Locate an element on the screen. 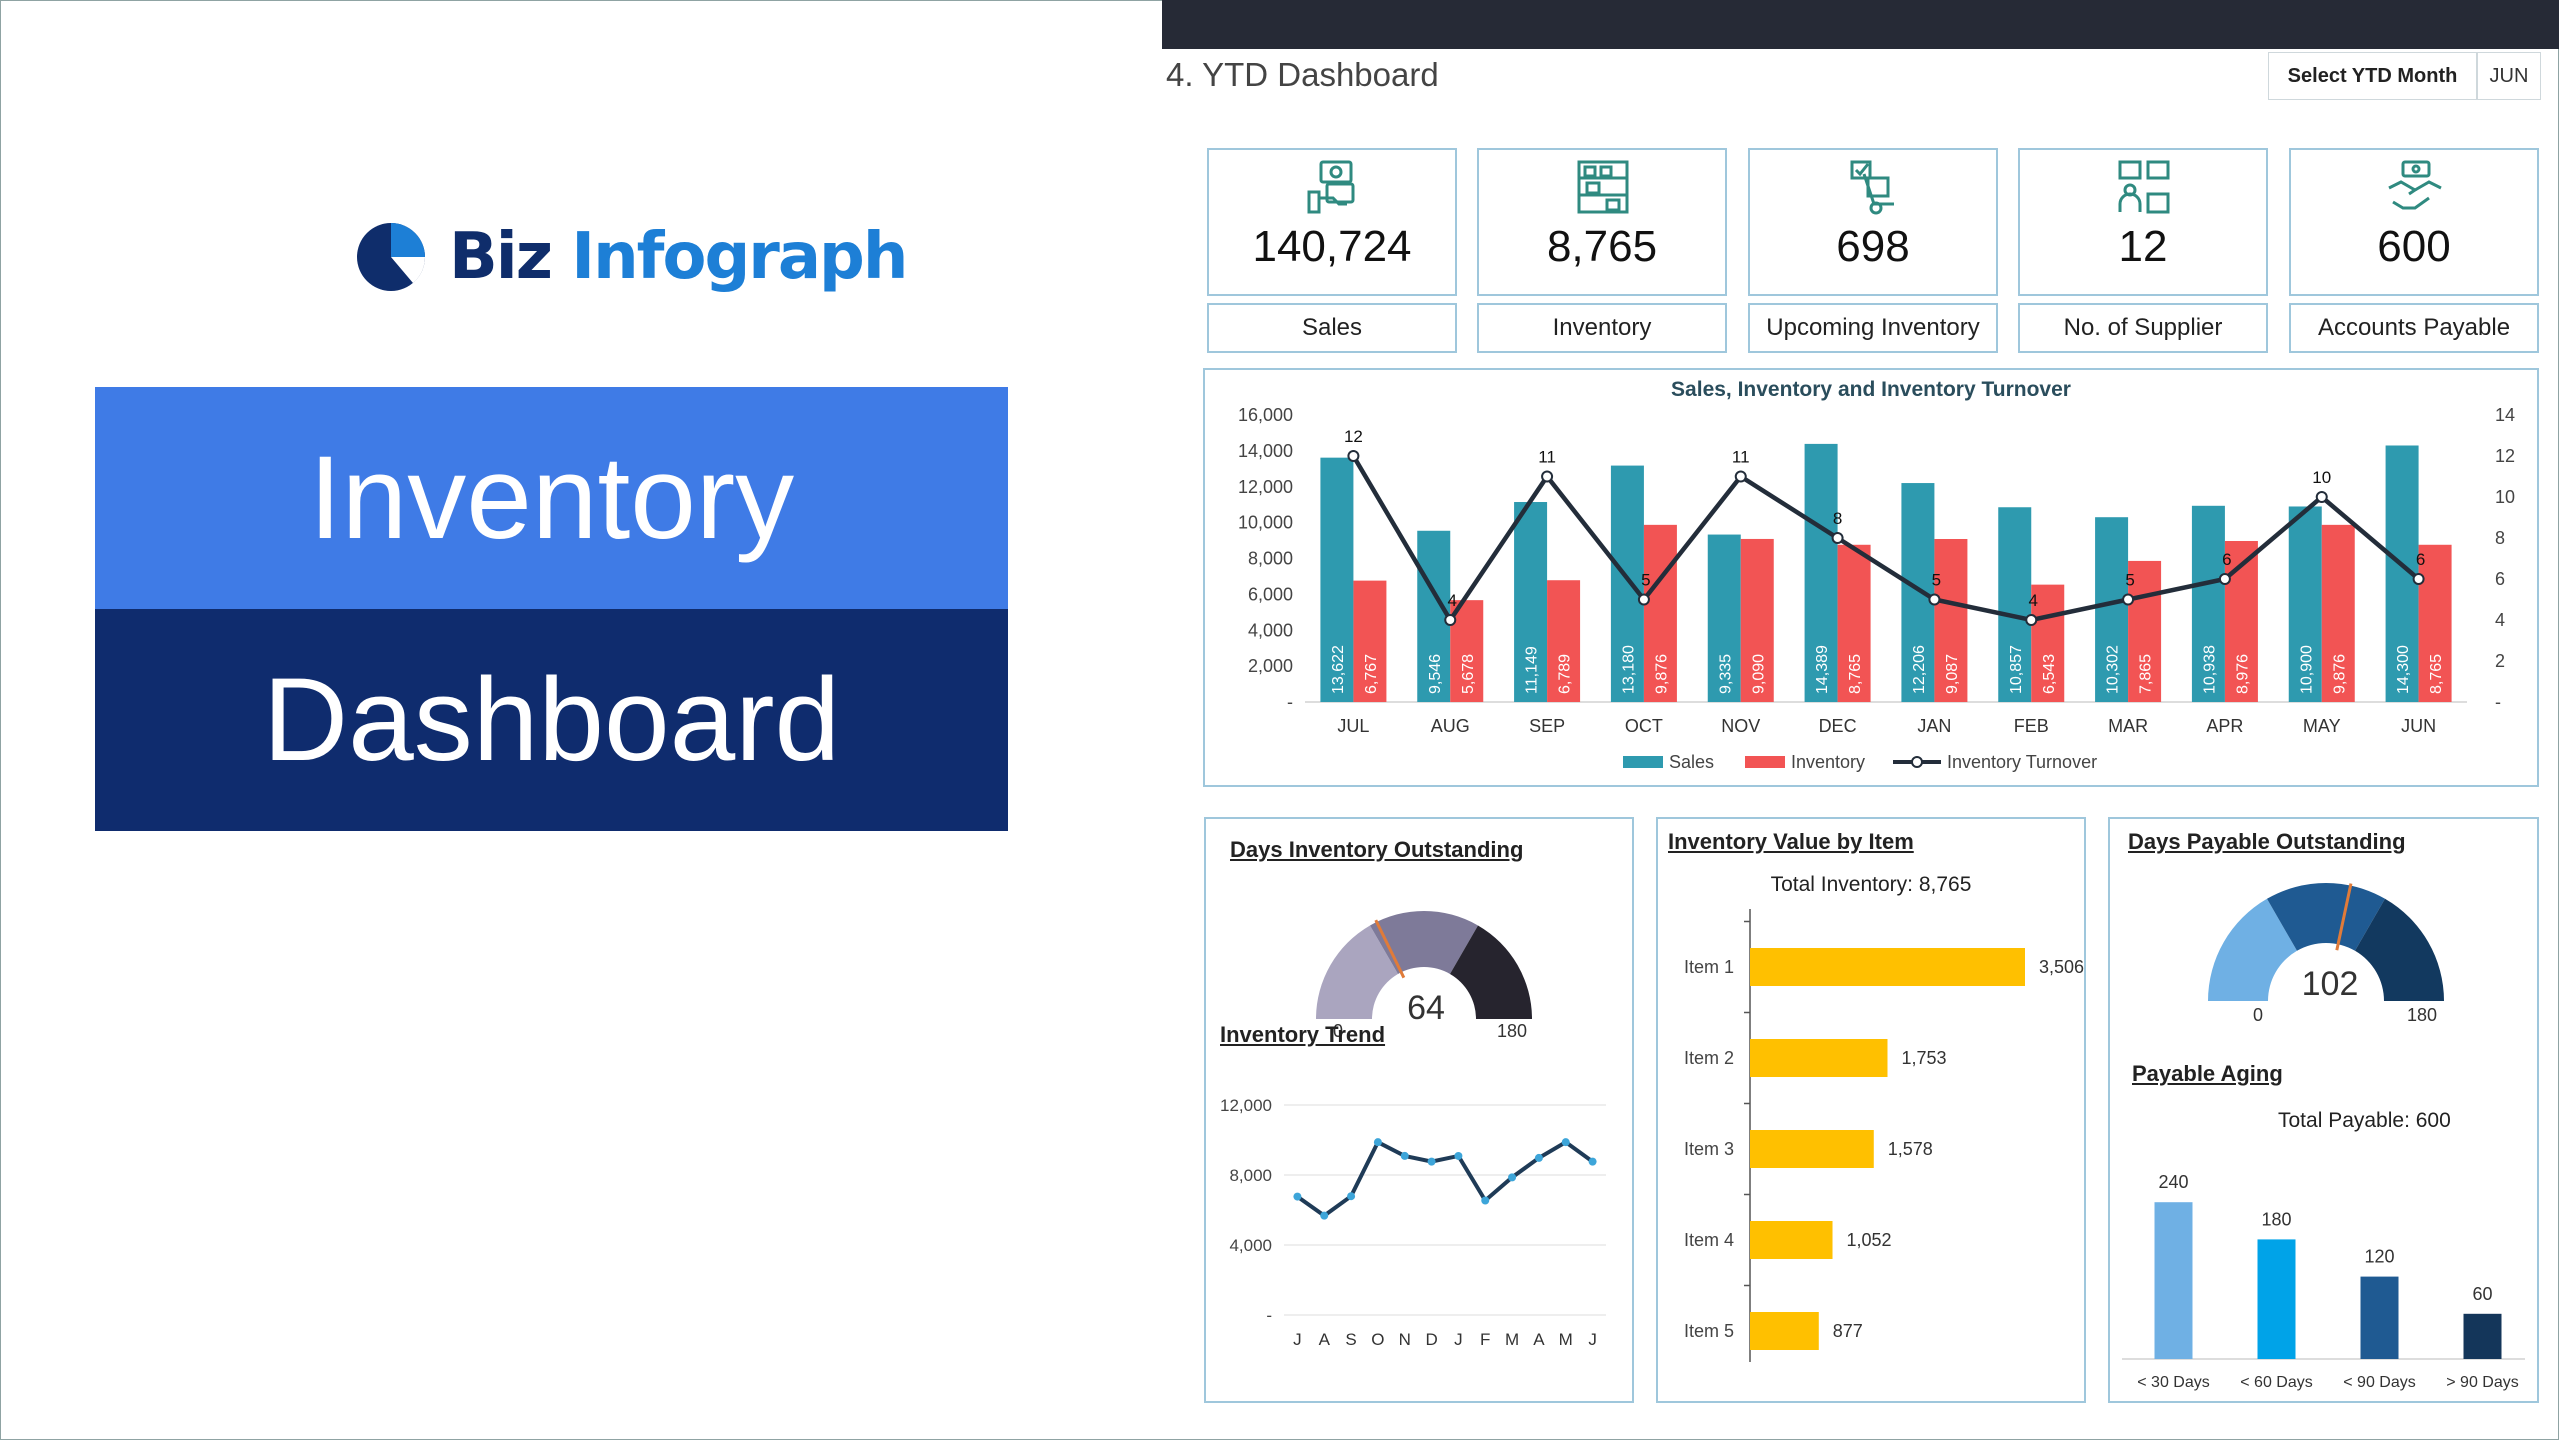 Image resolution: width=2559 pixels, height=1440 pixels. item-value-label: 3,506 is located at coordinates (2061, 967).